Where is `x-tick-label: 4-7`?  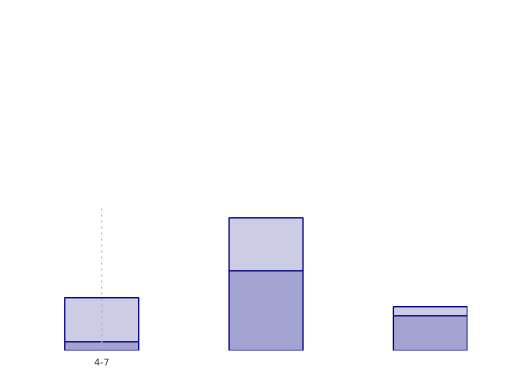 x-tick-label: 4-7 is located at coordinates (102, 363).